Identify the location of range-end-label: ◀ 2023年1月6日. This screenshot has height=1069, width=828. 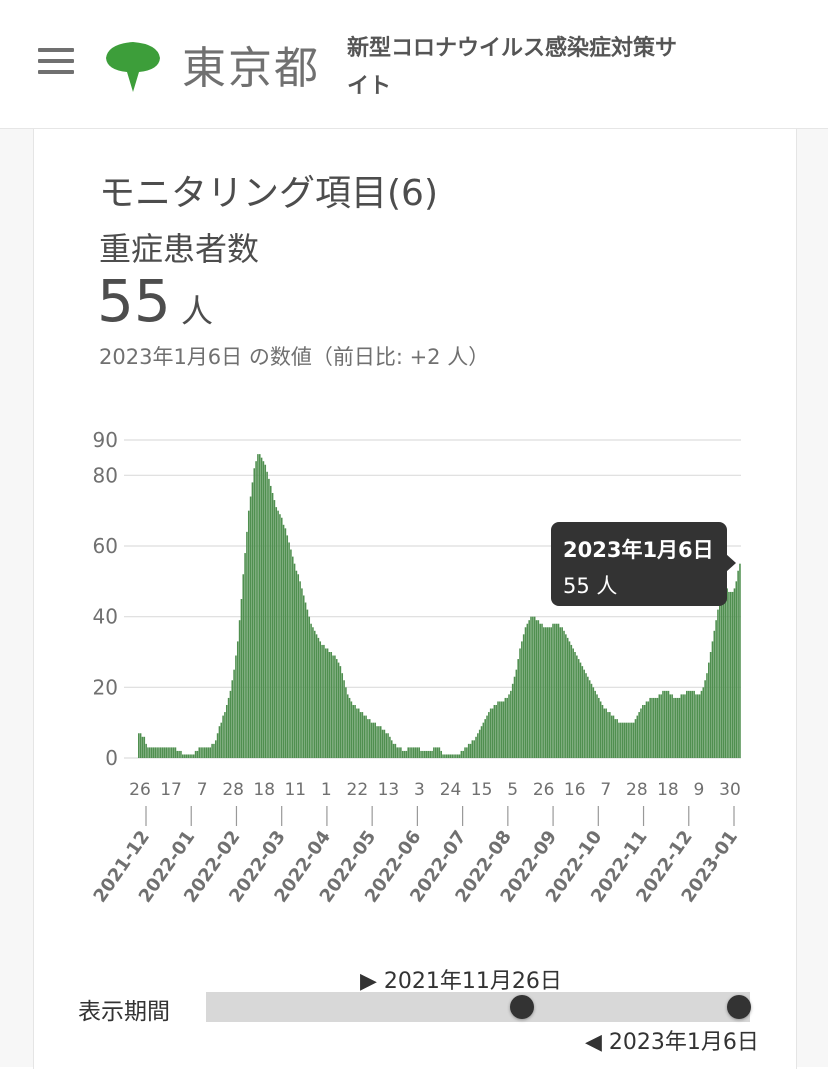
(672, 1042).